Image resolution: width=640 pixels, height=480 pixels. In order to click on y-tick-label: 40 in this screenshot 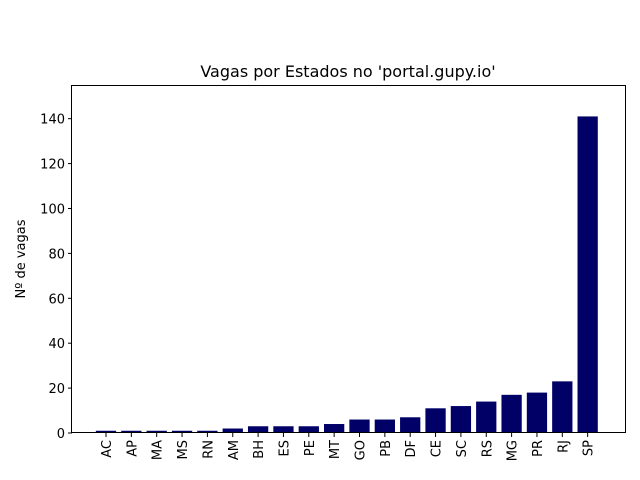, I will do `click(56, 344)`.